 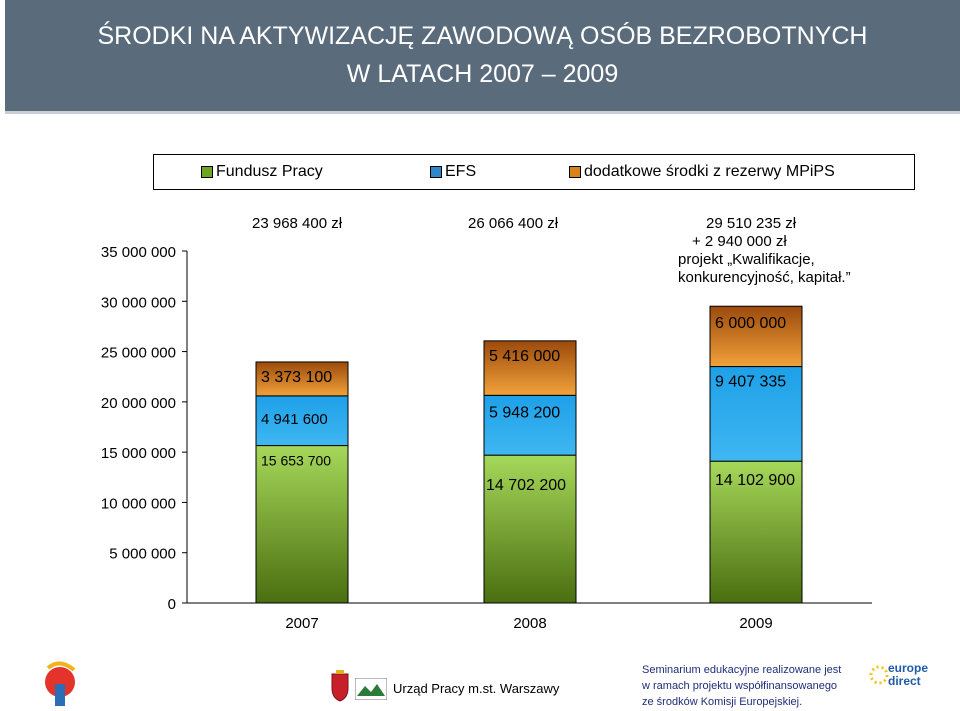 What do you see at coordinates (172, 604) in the screenshot?
I see `y-tick-label: 0` at bounding box center [172, 604].